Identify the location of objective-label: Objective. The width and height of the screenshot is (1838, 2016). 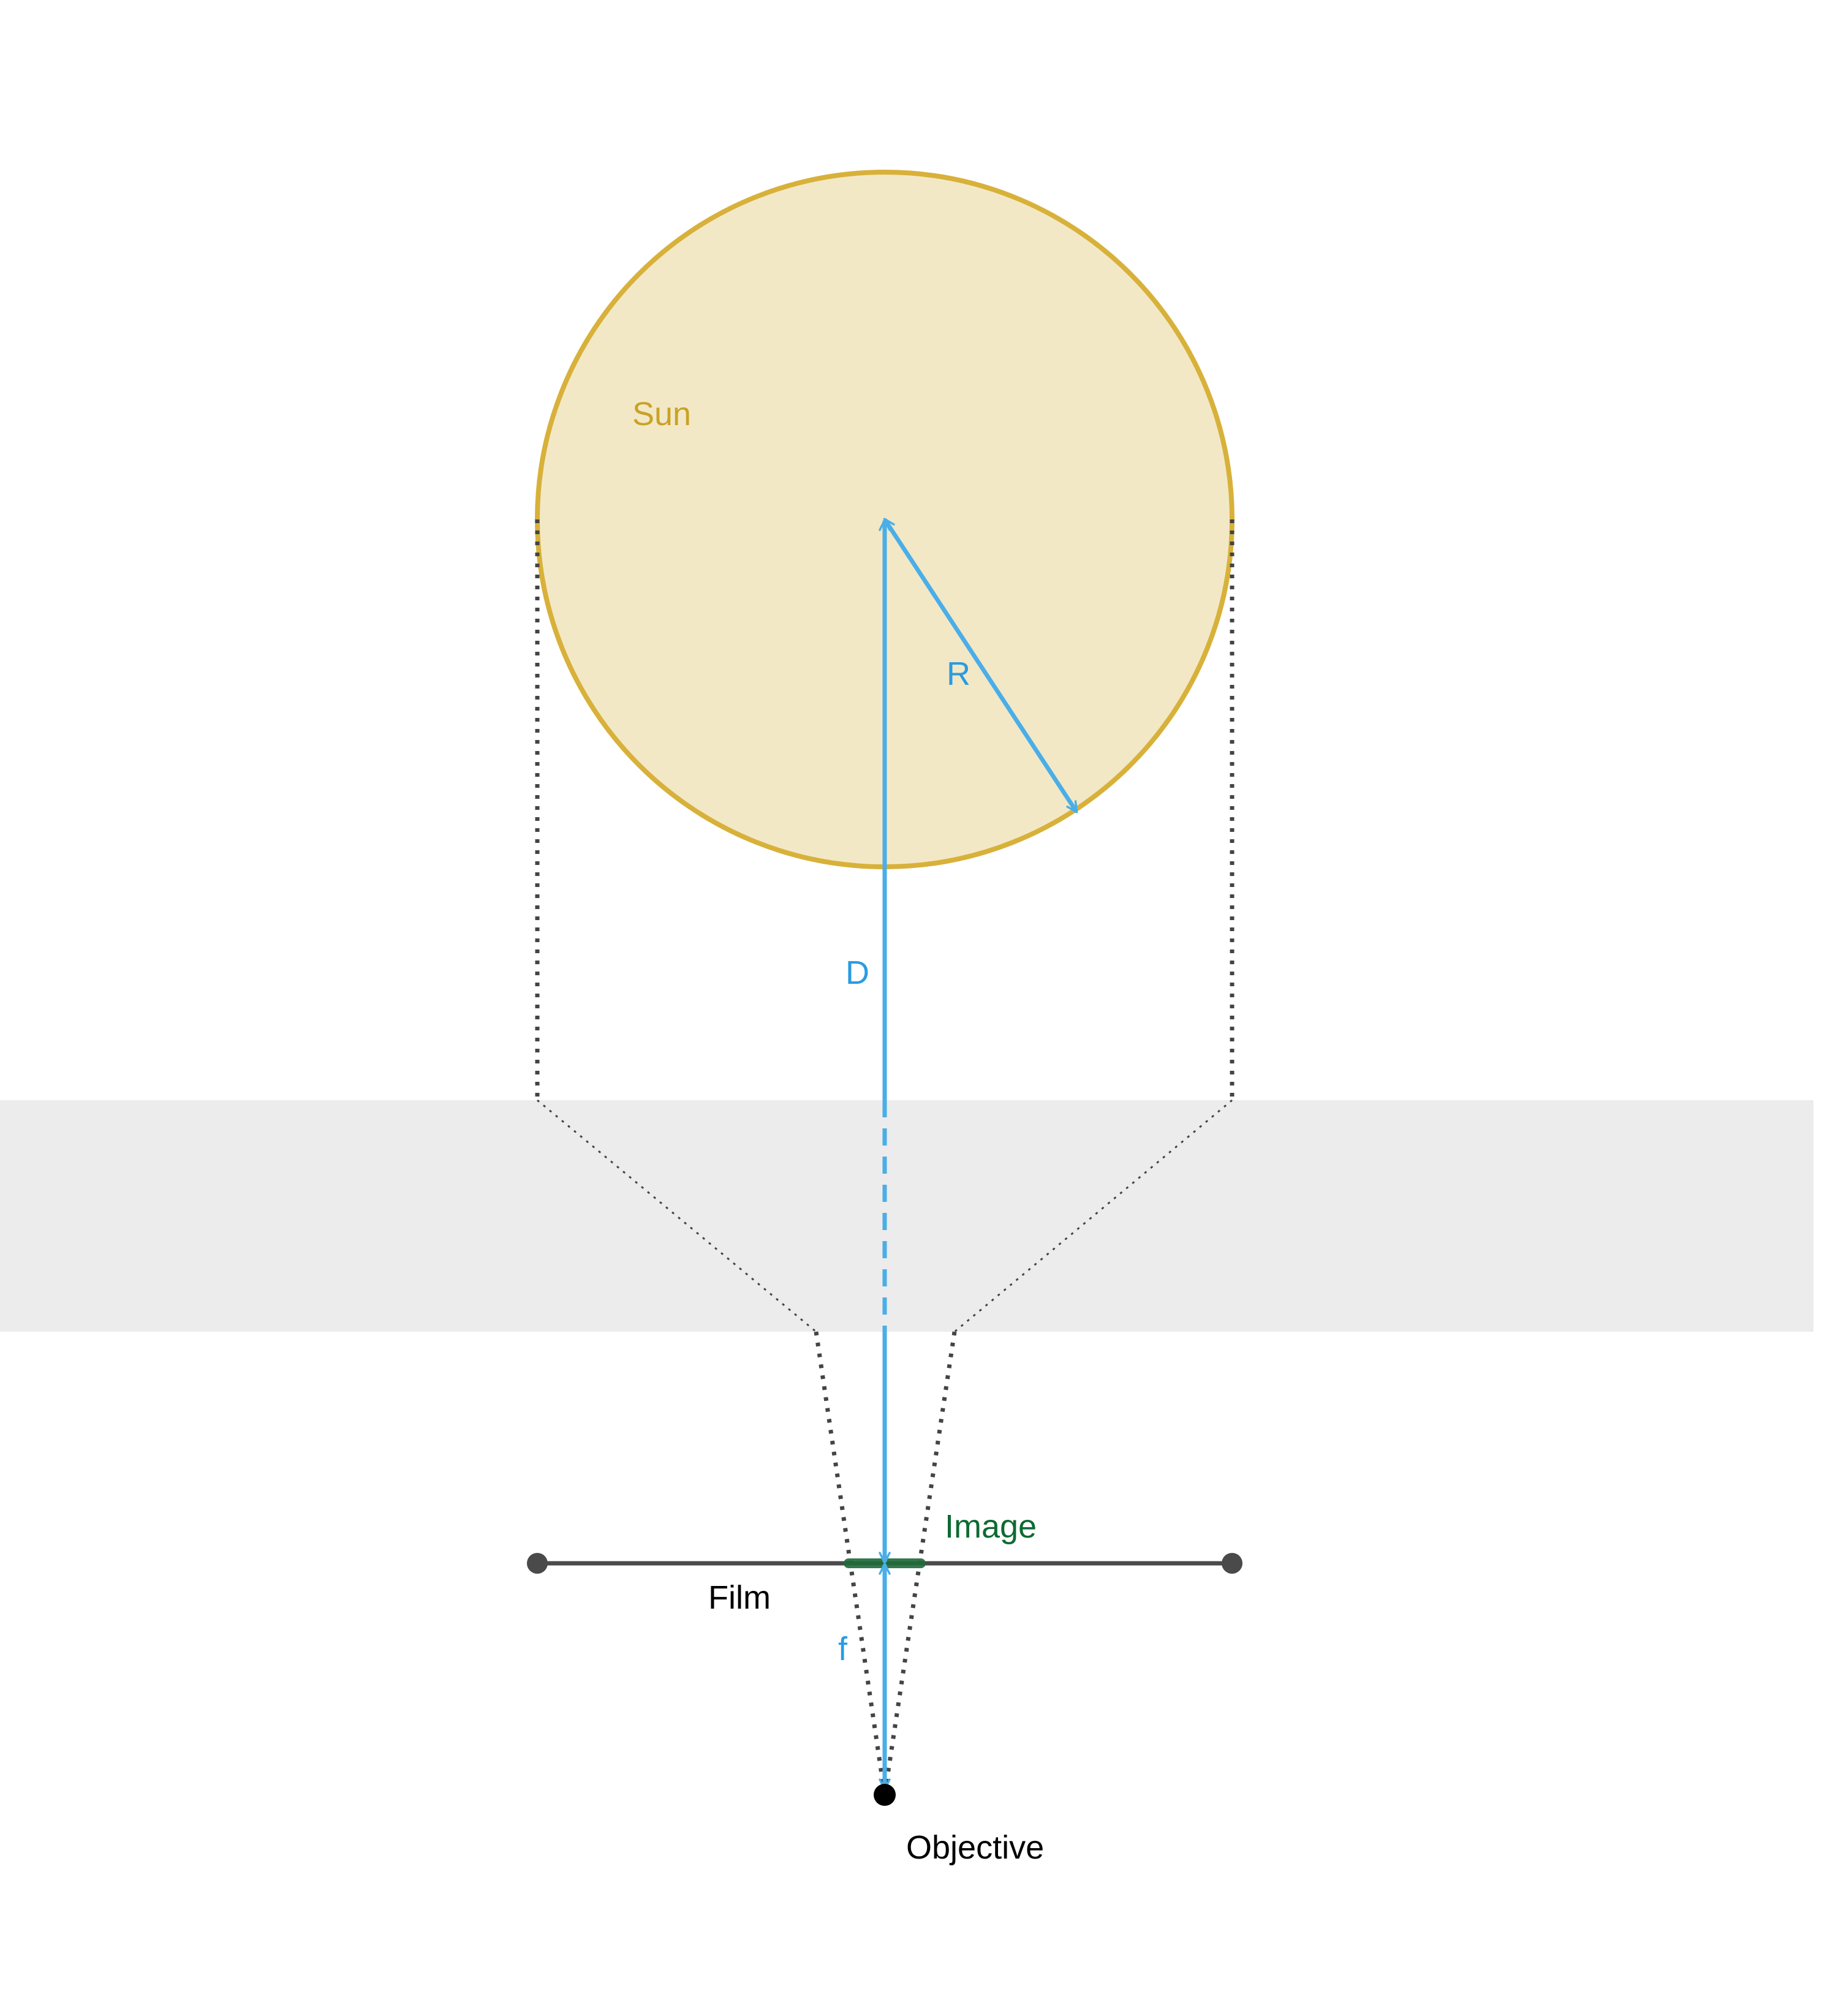
(975, 1847).